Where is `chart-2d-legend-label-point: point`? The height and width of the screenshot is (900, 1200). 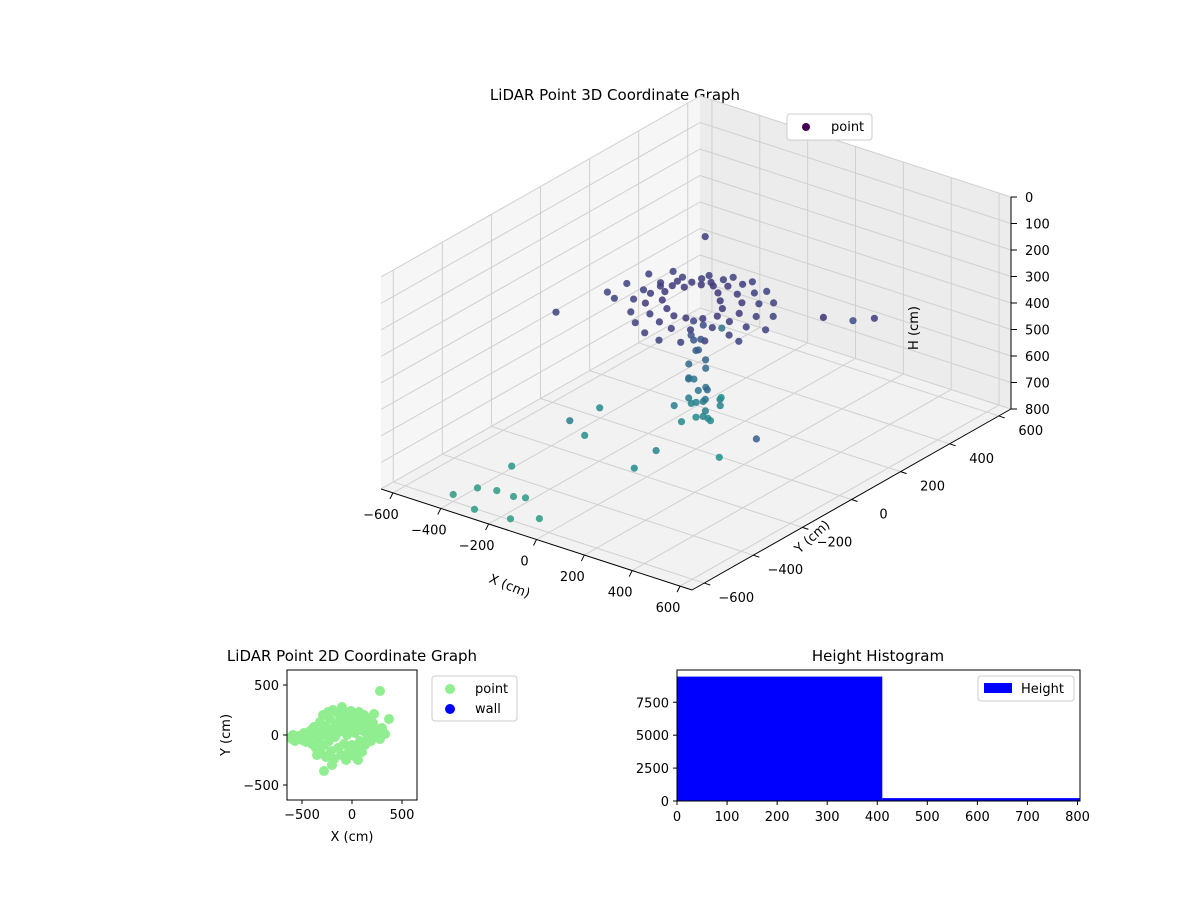
chart-2d-legend-label-point: point is located at coordinates (491, 689).